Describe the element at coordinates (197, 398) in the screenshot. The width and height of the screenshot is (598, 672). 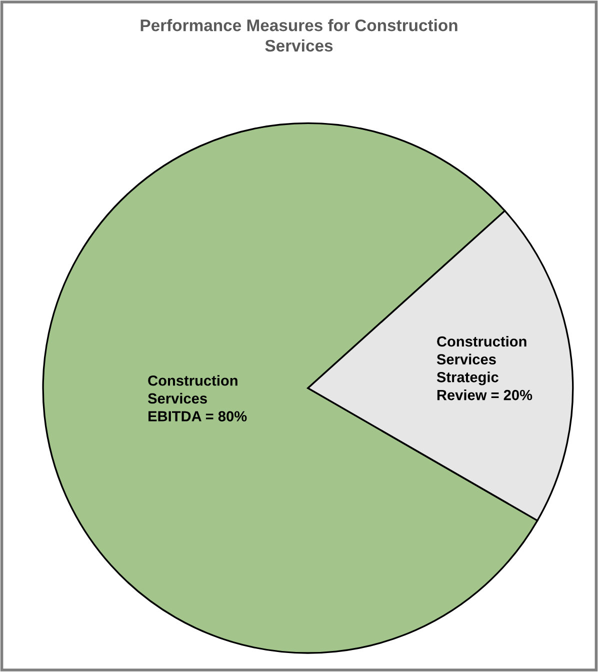
I see `slice-label: Construction Services EBITDA = 80%` at that location.